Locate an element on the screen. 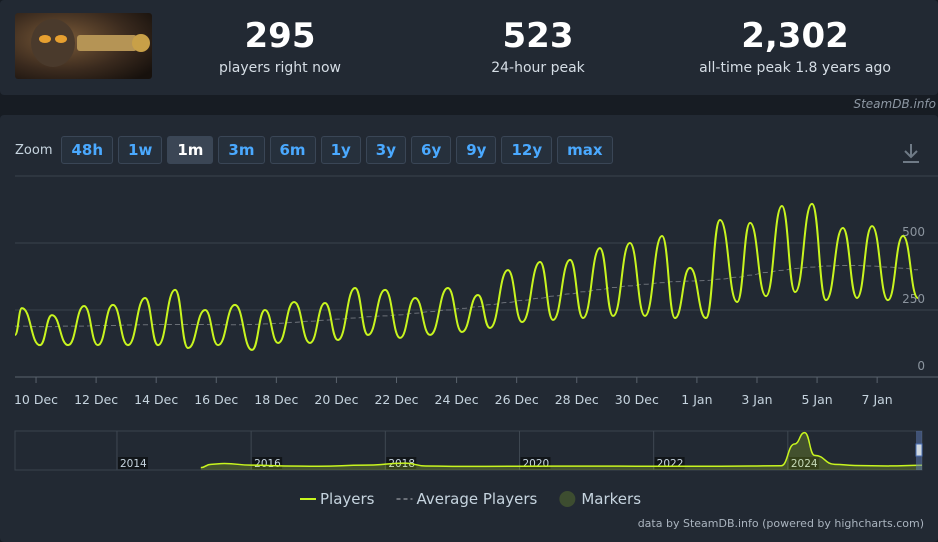 The height and width of the screenshot is (542, 938). watermark: SteamDB.info is located at coordinates (894, 104).